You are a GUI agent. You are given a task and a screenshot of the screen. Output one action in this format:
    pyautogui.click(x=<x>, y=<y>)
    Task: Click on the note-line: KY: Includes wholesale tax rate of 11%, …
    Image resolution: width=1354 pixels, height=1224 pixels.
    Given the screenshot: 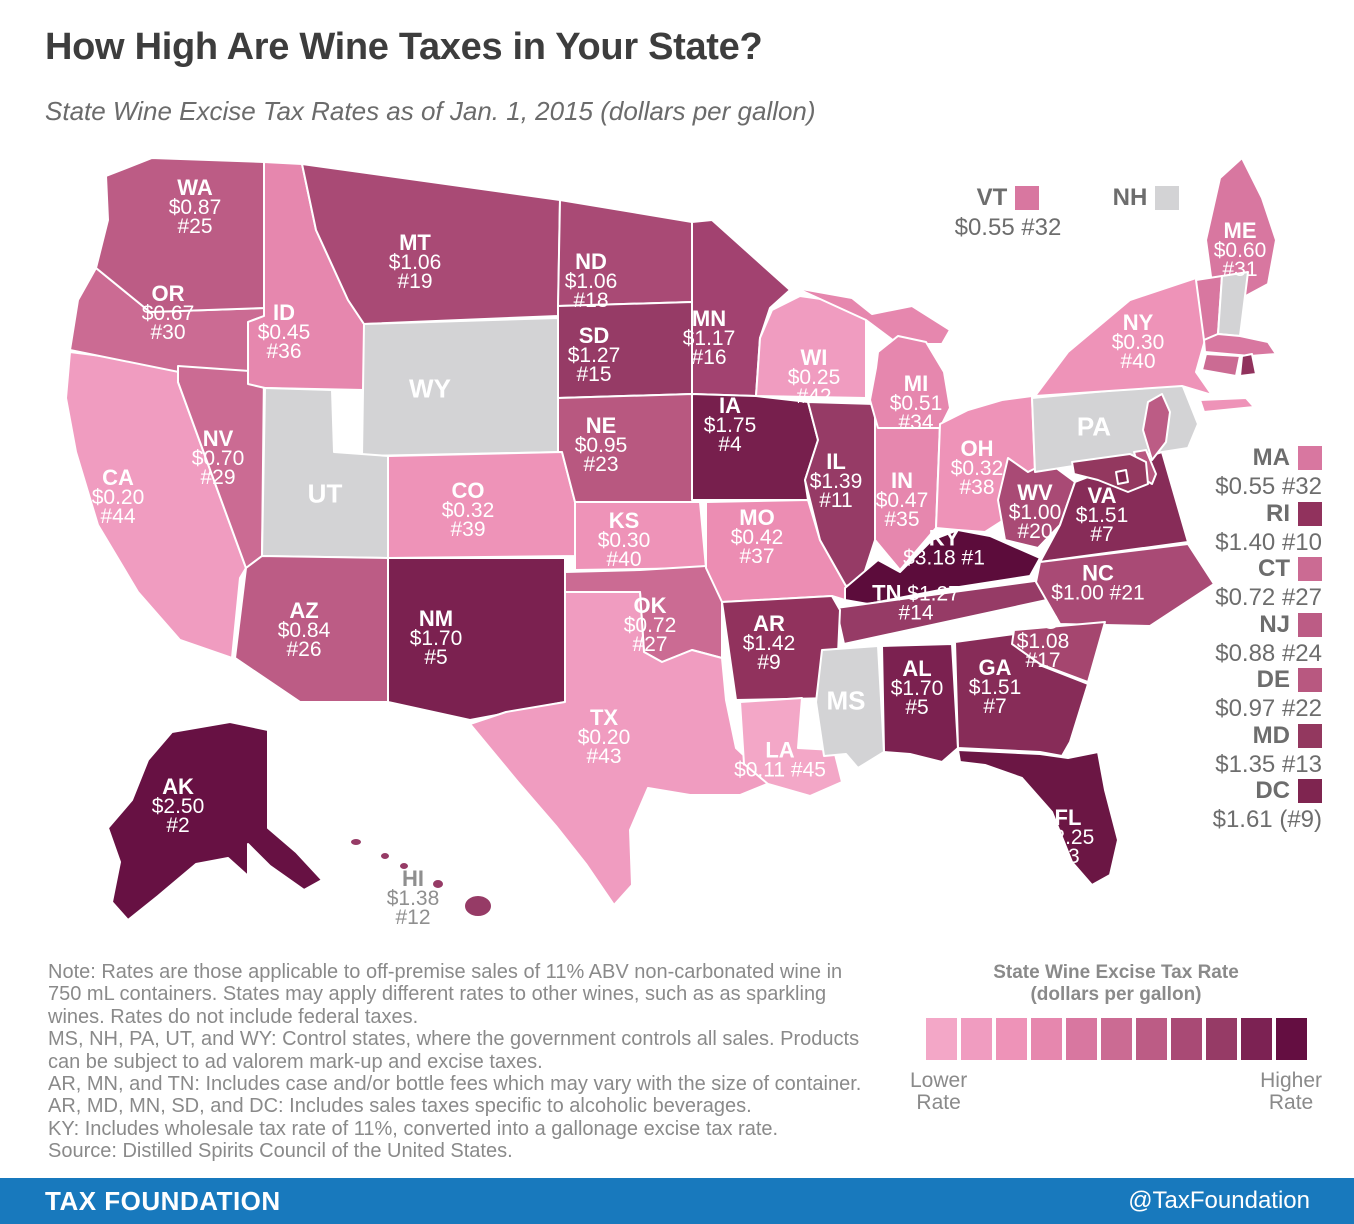 What is the action you would take?
    pyautogui.click(x=413, y=1128)
    